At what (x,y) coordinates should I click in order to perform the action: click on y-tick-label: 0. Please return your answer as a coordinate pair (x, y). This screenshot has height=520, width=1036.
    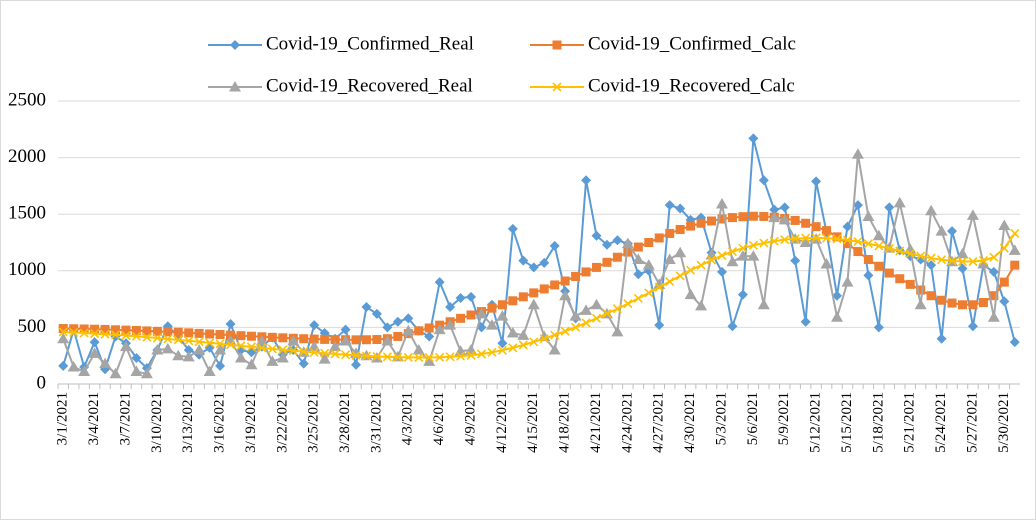
    Looking at the image, I should click on (42, 382).